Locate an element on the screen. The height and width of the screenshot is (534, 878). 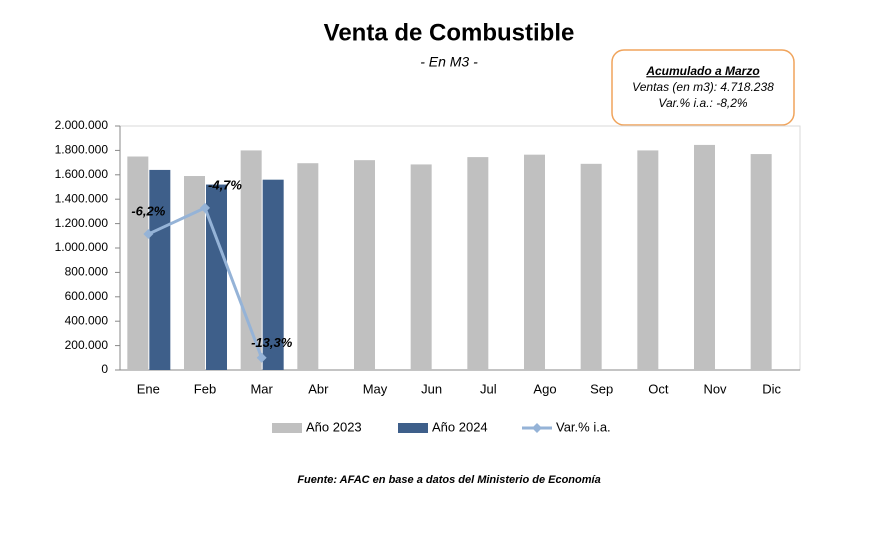
legend-label: Año 2024 is located at coordinates (460, 426).